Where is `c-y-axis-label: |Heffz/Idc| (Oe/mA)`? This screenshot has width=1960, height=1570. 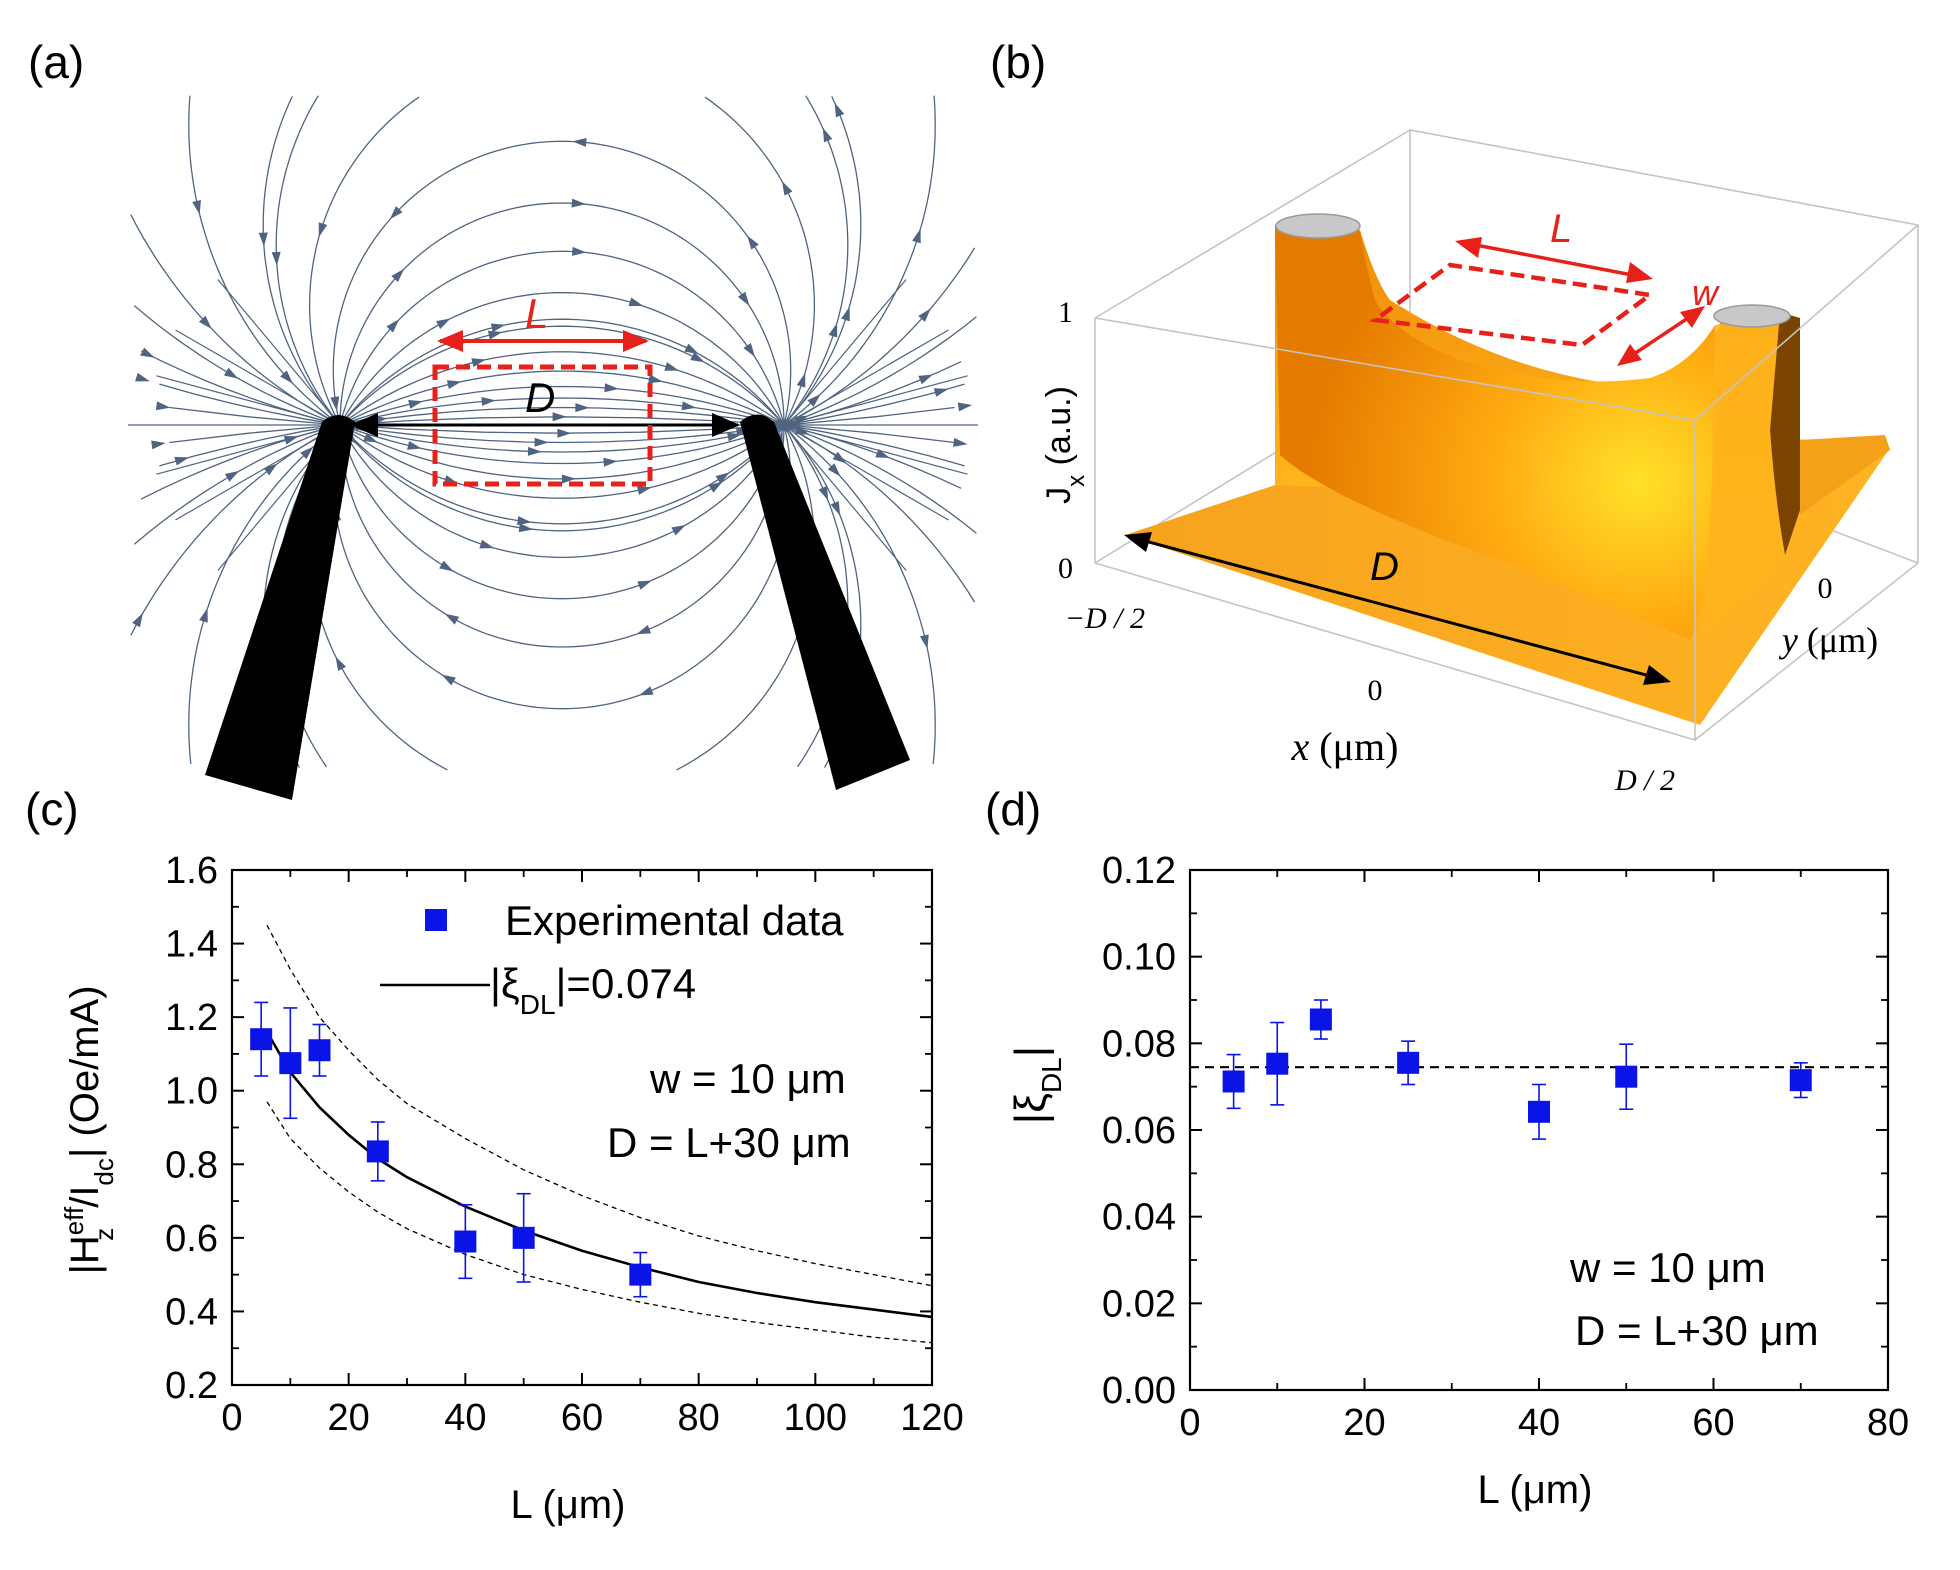
c-y-axis-label: |Heffz/Idc| (Oe/mA) is located at coordinates (89, 1129).